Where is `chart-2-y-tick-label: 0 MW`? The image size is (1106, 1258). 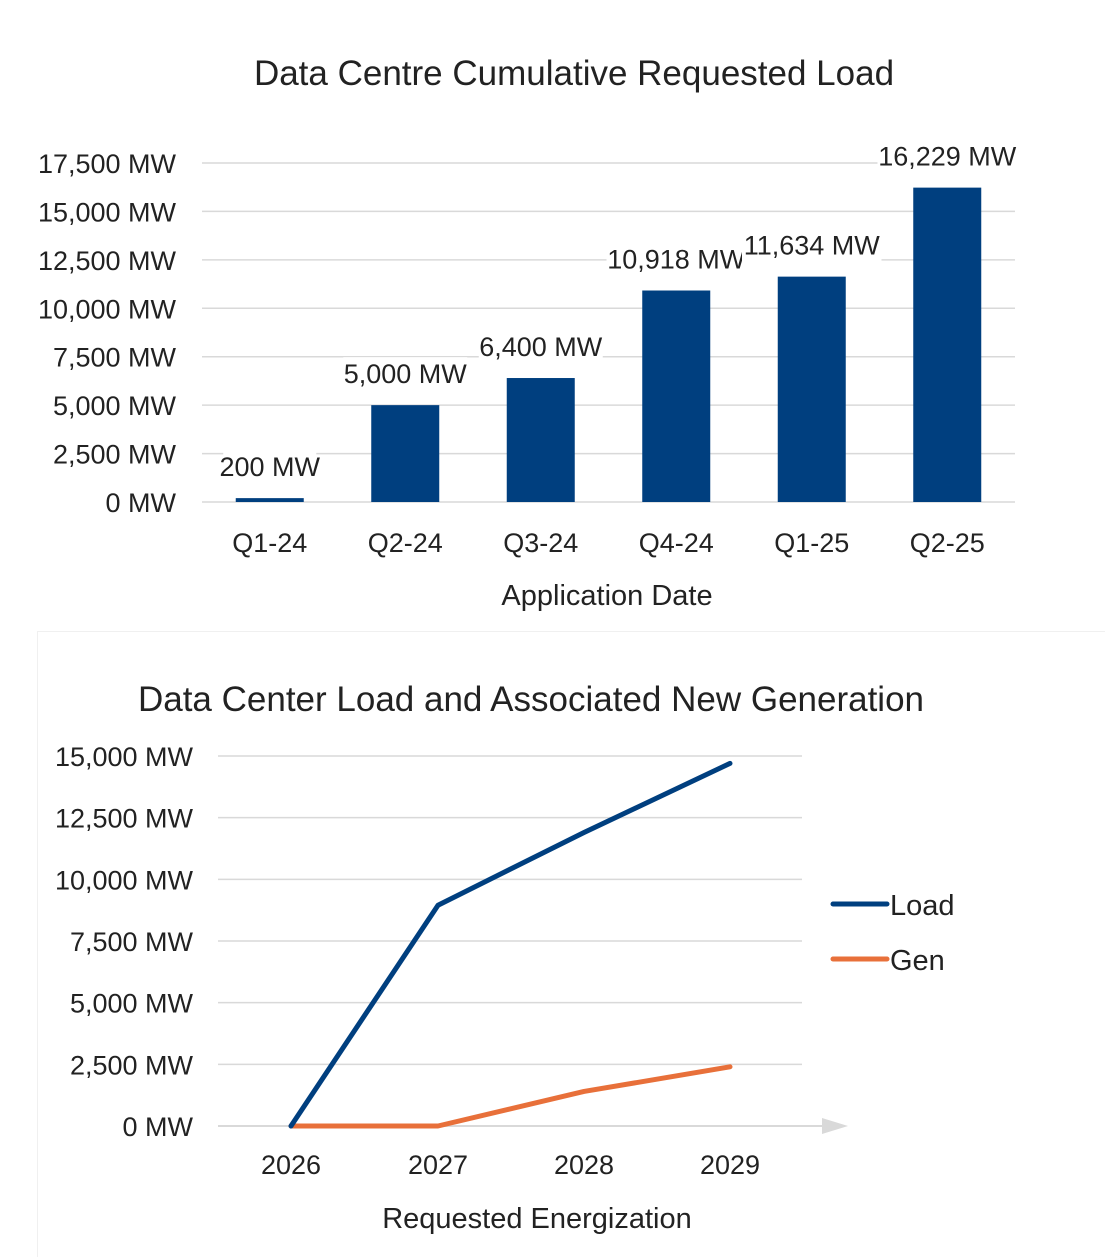
chart-2-y-tick-label: 0 MW is located at coordinates (158, 1127).